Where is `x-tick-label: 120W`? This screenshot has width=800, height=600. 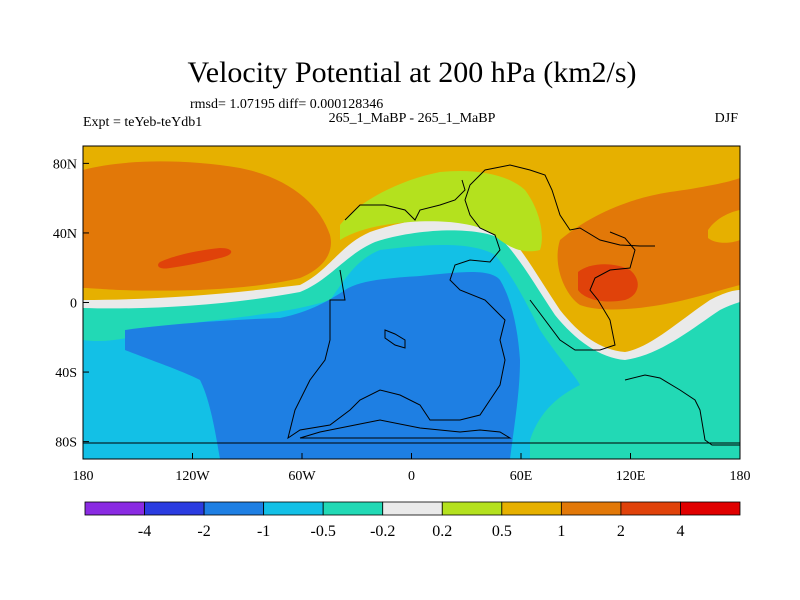
x-tick-label: 120W is located at coordinates (192, 476).